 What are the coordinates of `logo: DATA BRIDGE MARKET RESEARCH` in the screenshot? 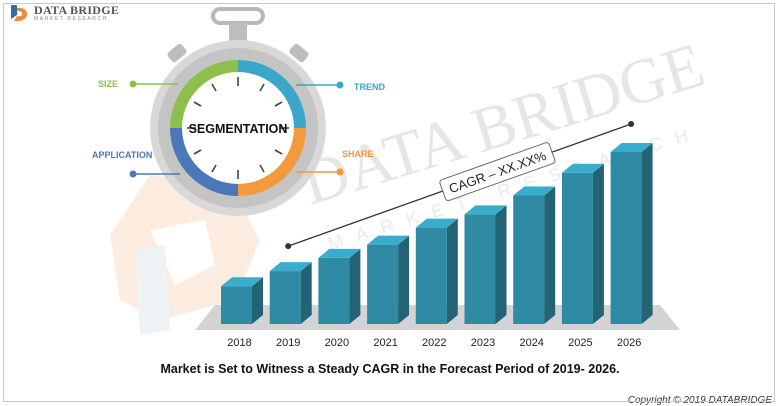 It's located at (63, 13).